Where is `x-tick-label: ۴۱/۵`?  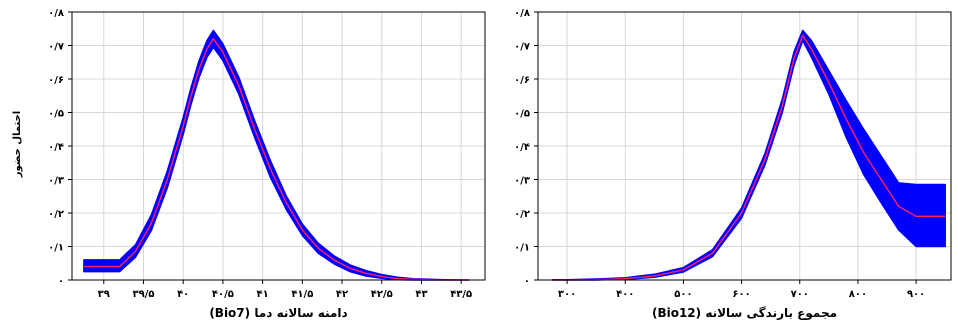
x-tick-label: ۴۱/۵ is located at coordinates (302, 294).